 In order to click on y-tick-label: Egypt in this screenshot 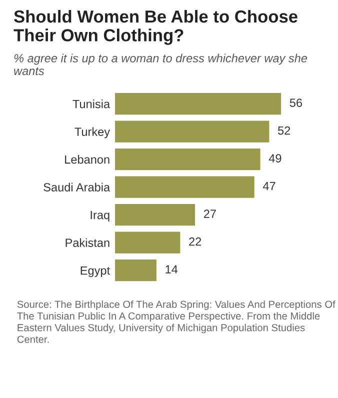, I will do `click(95, 272)`.